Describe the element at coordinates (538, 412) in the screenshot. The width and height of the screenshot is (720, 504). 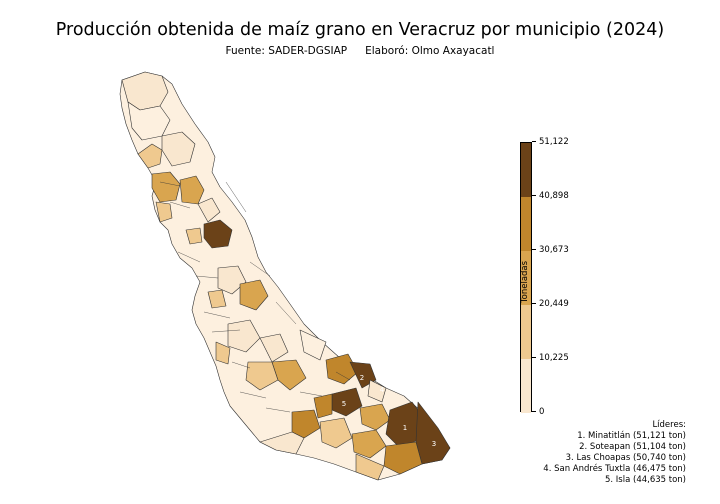
I see `colorbar-tick-6: 0` at that location.